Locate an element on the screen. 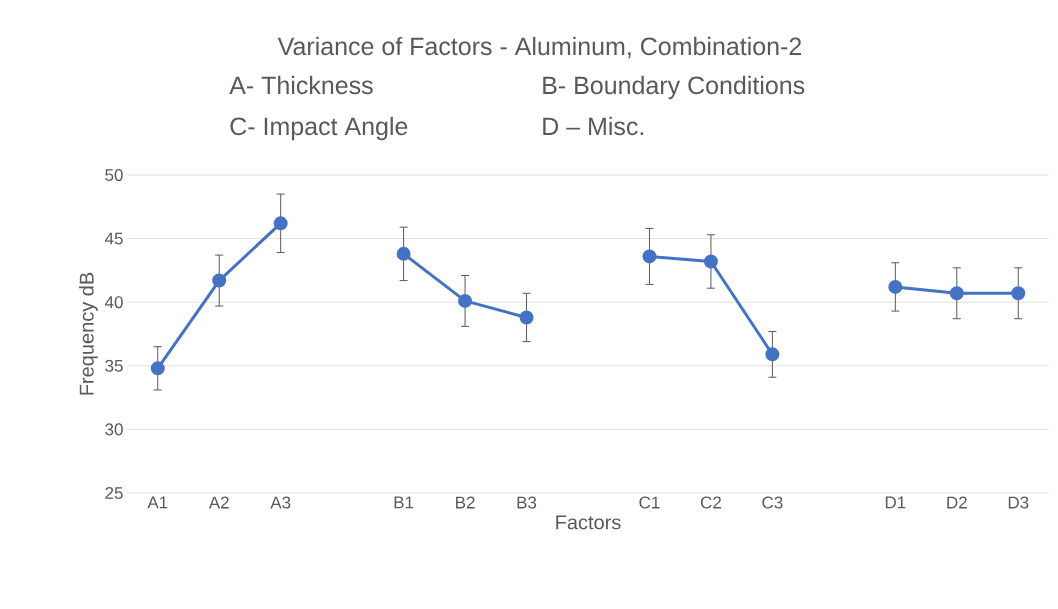 The width and height of the screenshot is (1058, 609). y-tick-label: 40 is located at coordinates (113, 302).